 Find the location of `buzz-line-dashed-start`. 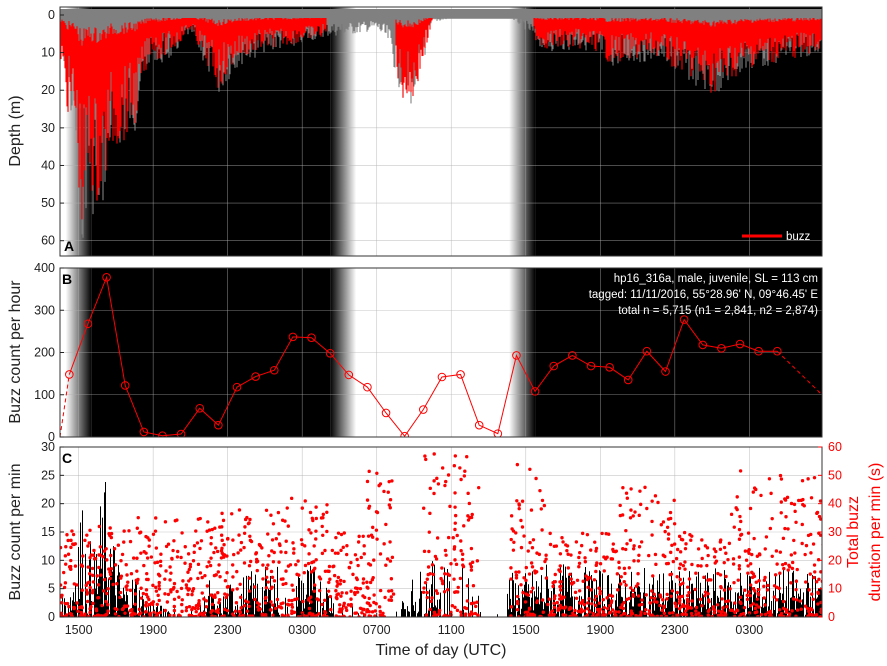

buzz-line-dashed-start is located at coordinates (65, 405).